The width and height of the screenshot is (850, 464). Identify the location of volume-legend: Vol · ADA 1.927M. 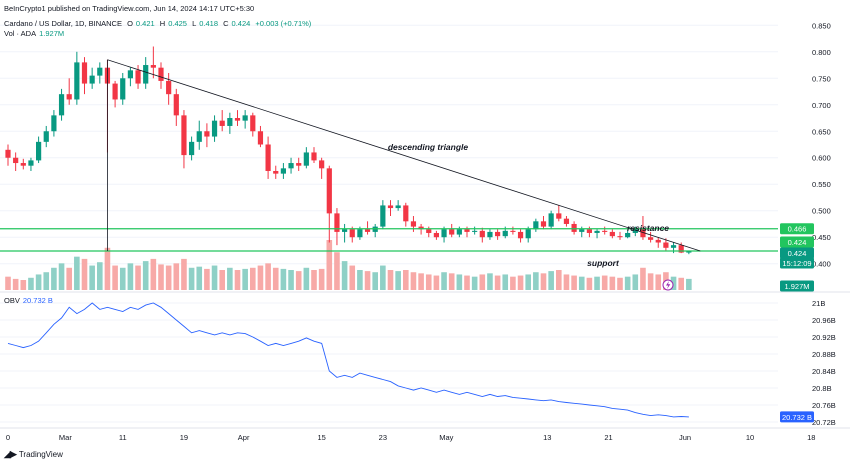
(35, 33).